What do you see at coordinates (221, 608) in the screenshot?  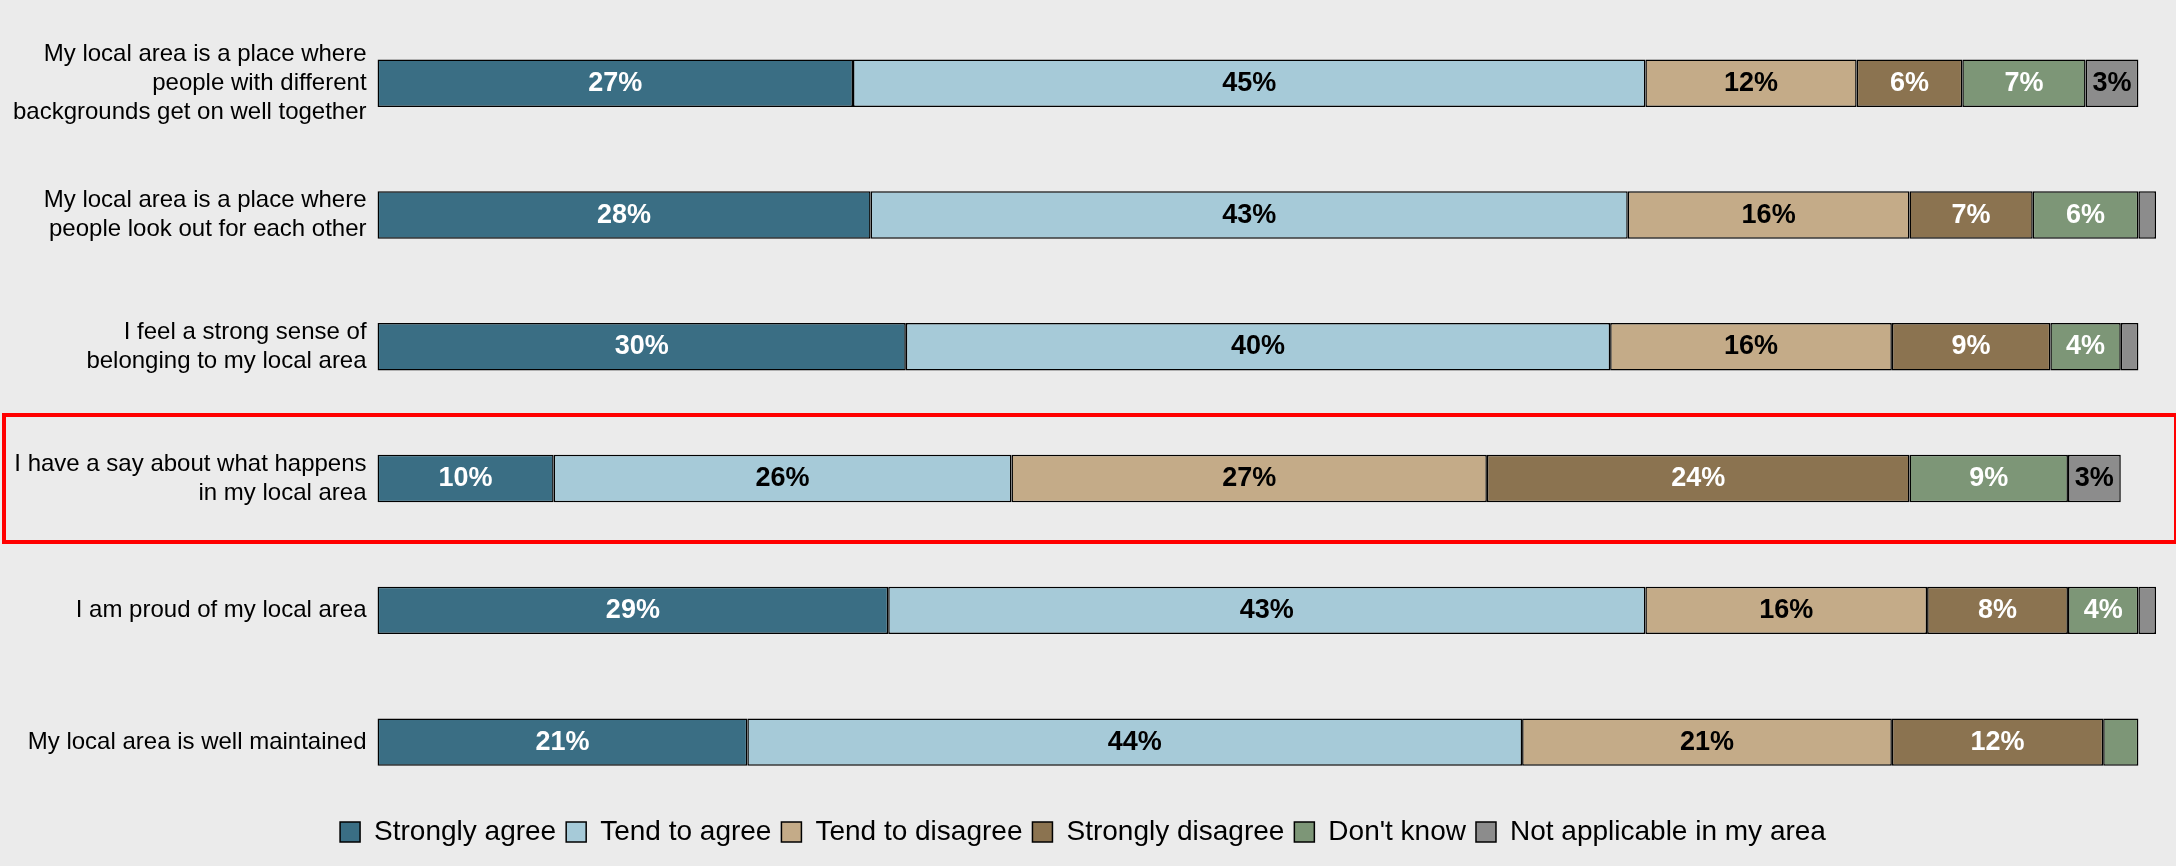 I see `y-tick-label: I am proud of my local area` at bounding box center [221, 608].